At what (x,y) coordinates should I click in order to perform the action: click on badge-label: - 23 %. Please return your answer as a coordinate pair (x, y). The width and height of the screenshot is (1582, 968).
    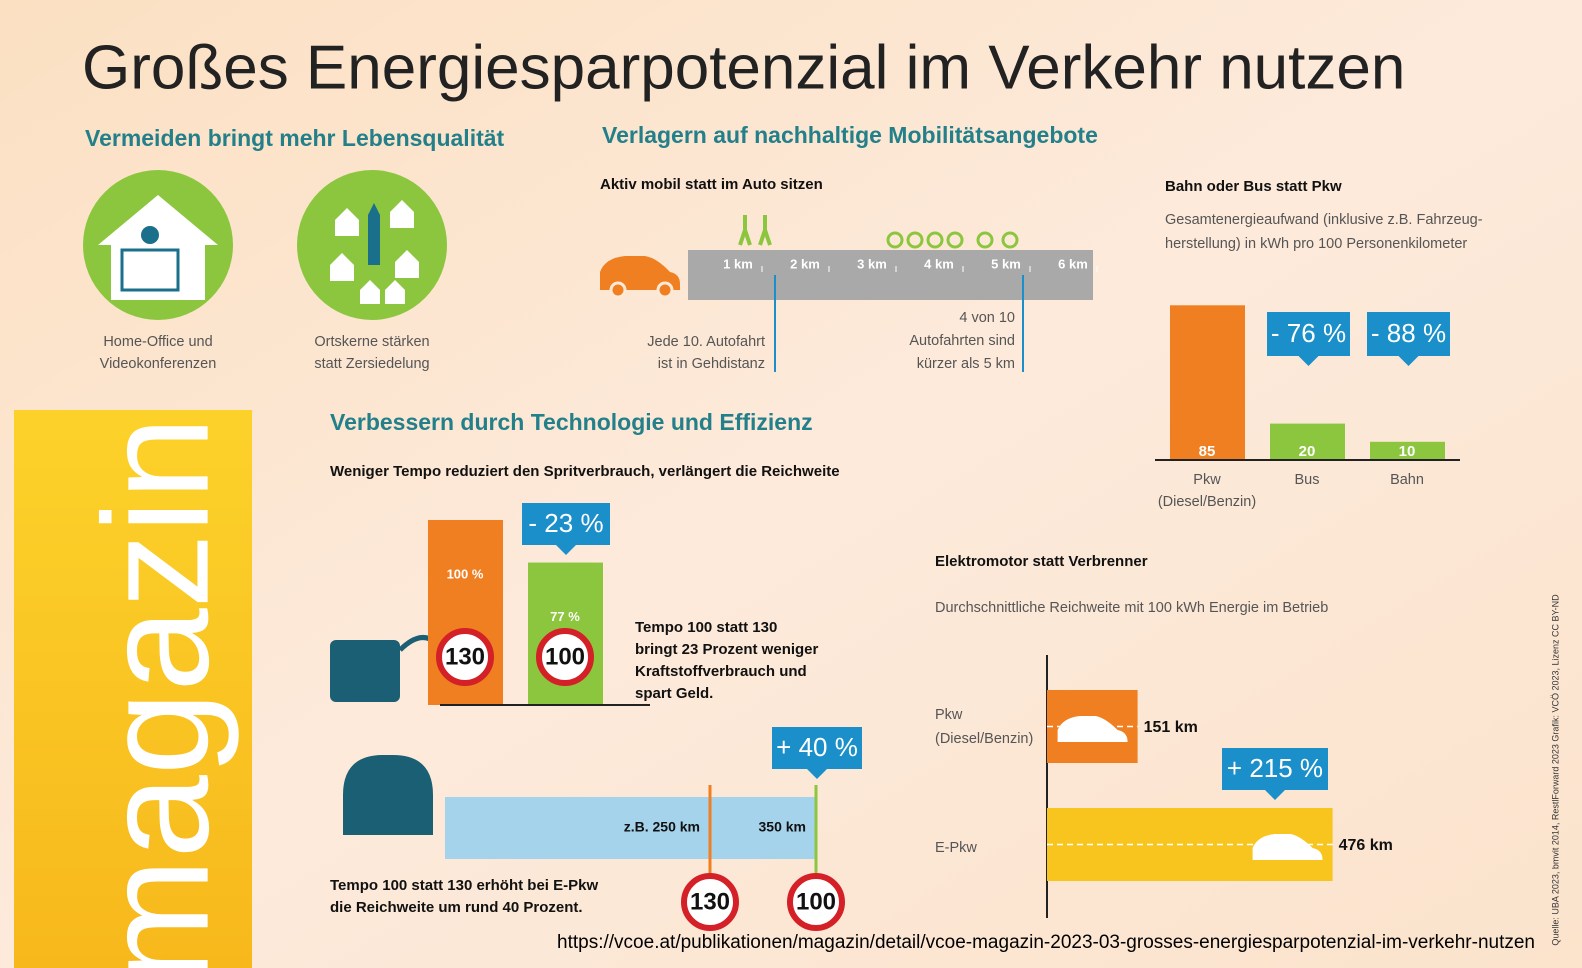
    Looking at the image, I should click on (565, 523).